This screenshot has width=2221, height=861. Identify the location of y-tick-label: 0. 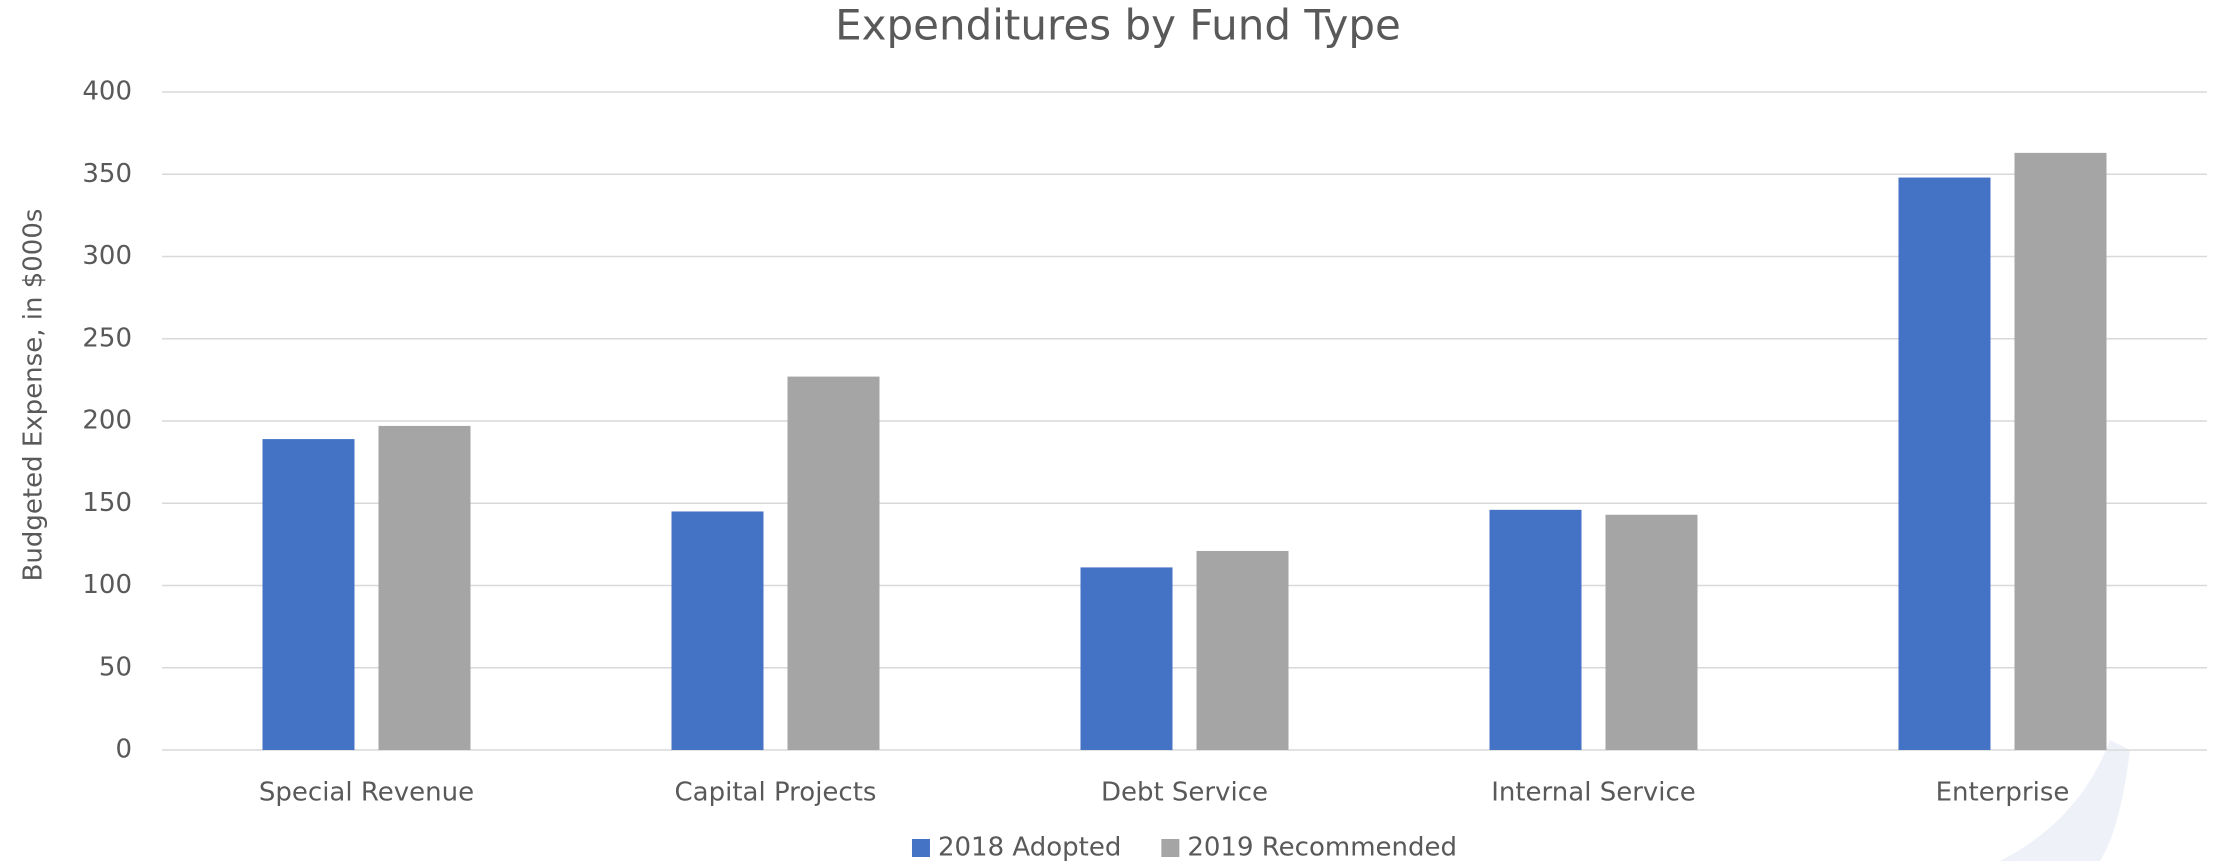
(123, 750).